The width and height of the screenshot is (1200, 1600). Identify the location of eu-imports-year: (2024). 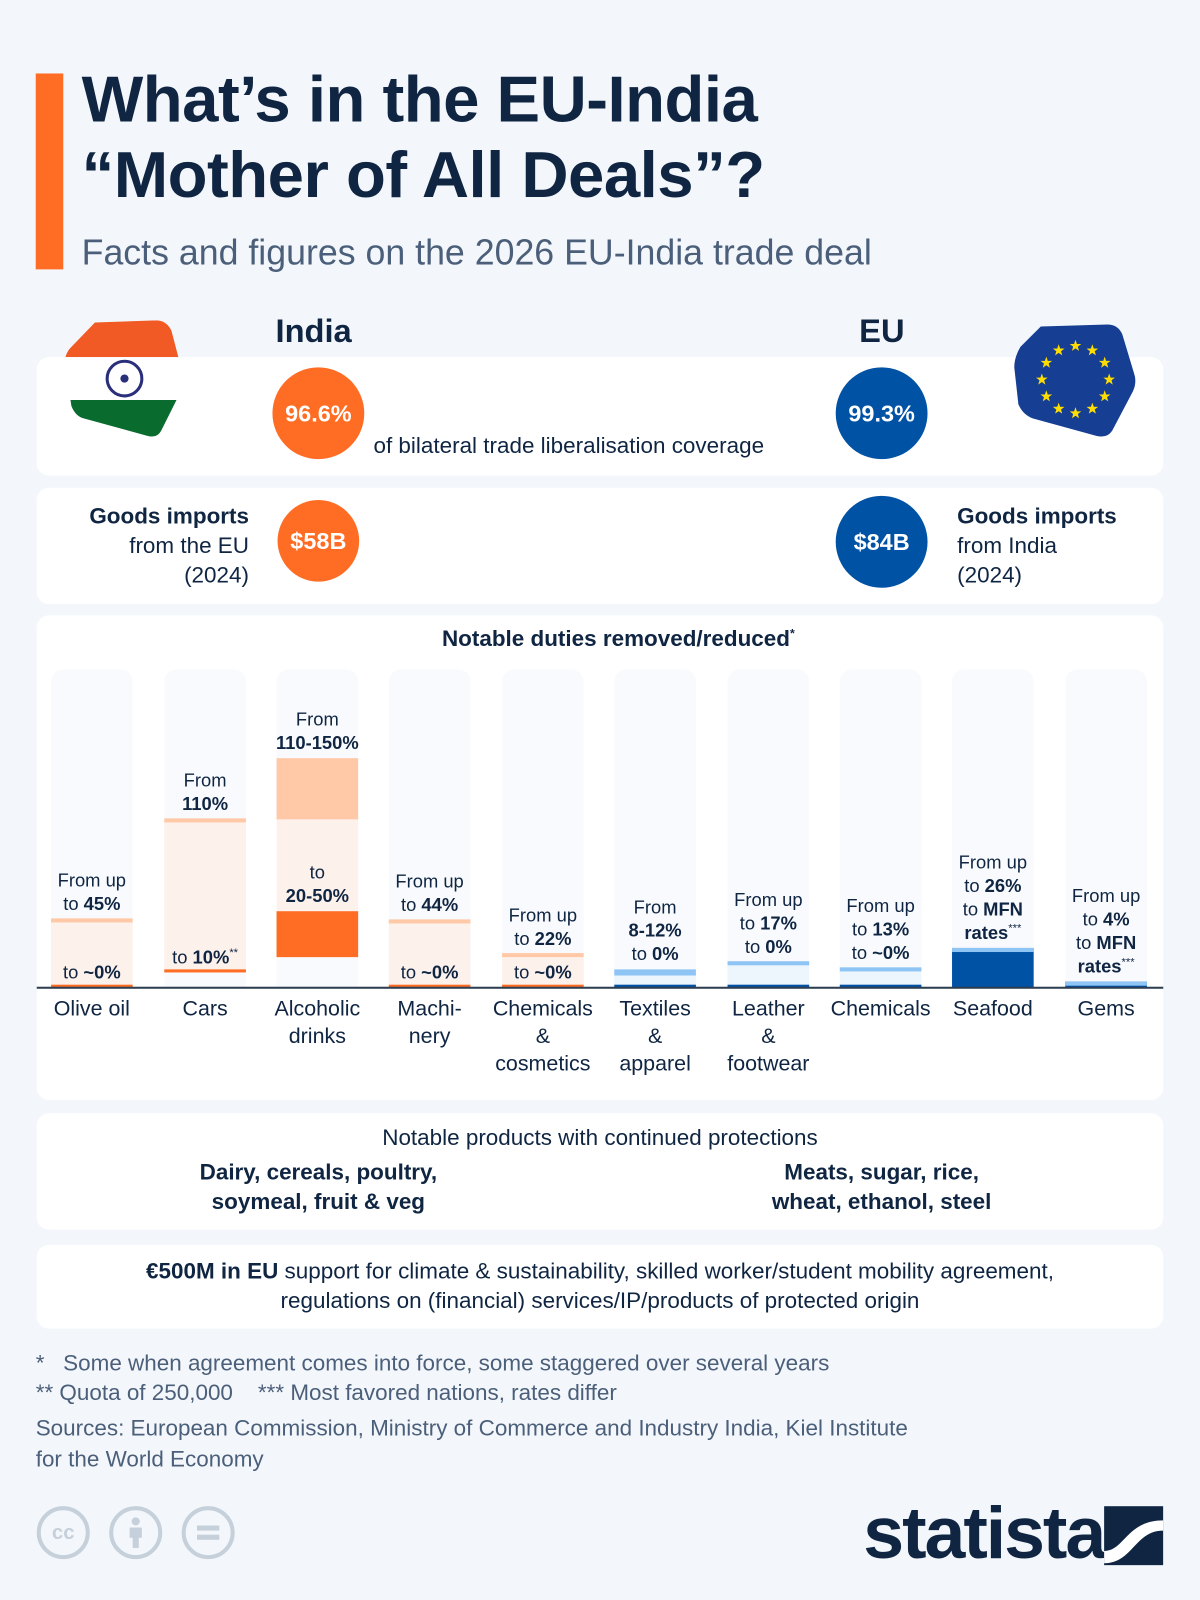
(990, 575).